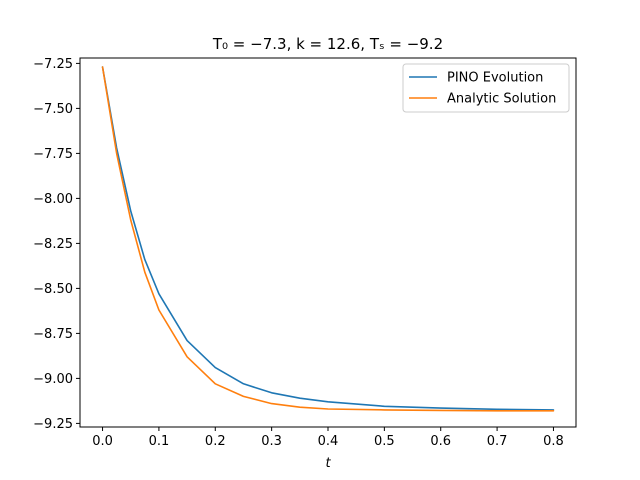 The image size is (640, 480). What do you see at coordinates (327, 44) in the screenshot?
I see `chart-title: T₀ = −7.3, k = 12.6, Tₛ = −9.2` at bounding box center [327, 44].